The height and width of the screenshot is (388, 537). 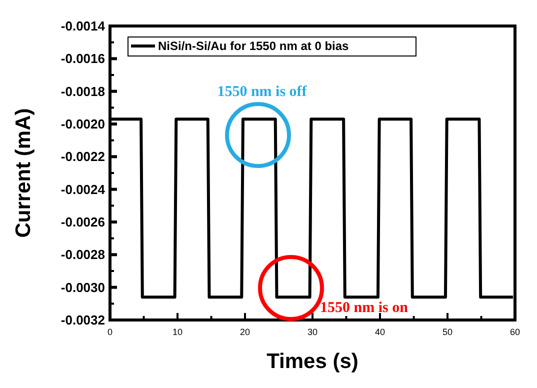 What do you see at coordinates (23, 173) in the screenshot?
I see `y-axis-title: Current (mA)` at bounding box center [23, 173].